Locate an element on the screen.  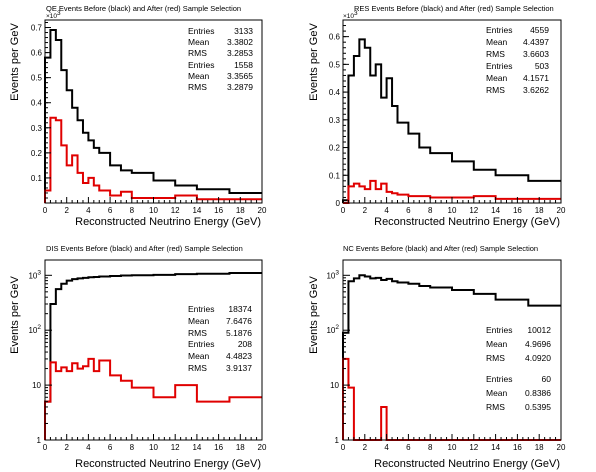
y-tick-label: 0.4 is located at coordinates (335, 92).